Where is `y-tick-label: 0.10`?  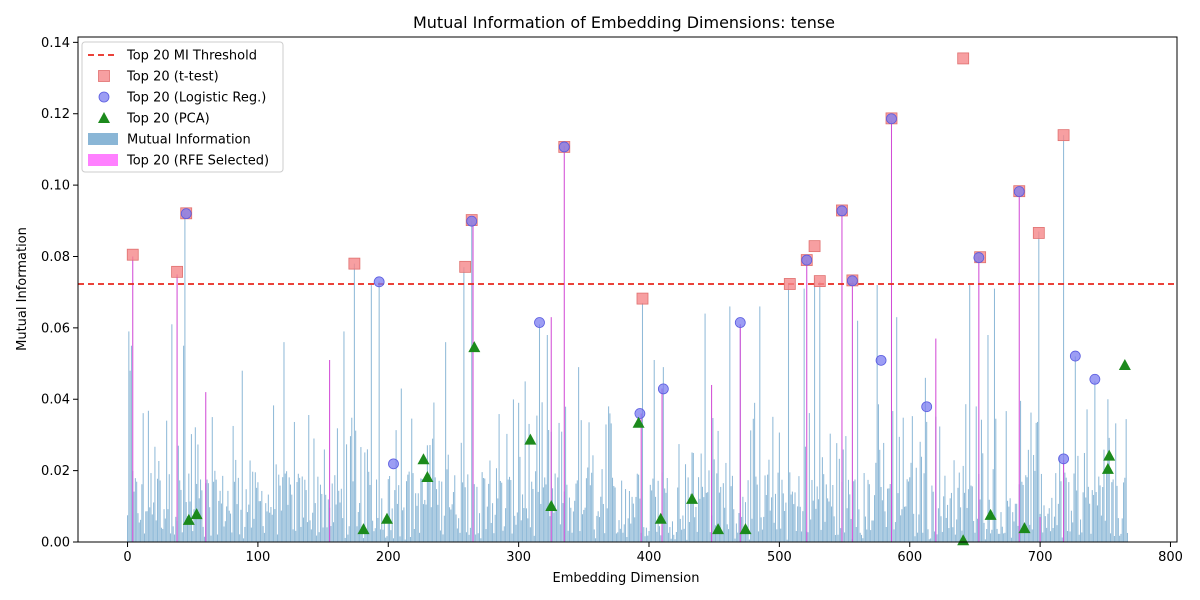
y-tick-label: 0.10 is located at coordinates (55, 186).